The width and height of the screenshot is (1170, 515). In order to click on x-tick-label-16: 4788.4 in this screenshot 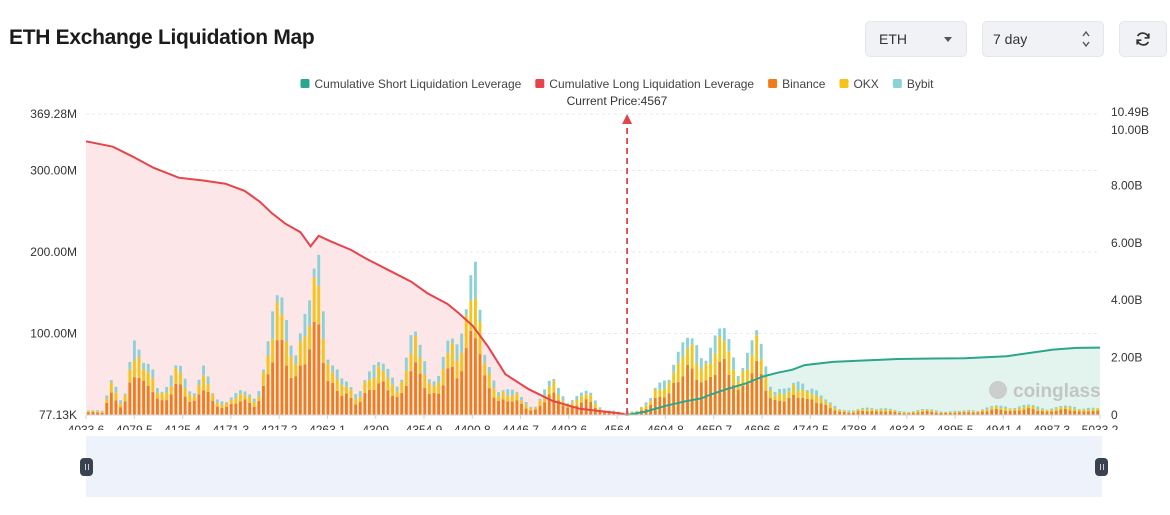, I will do `click(858, 426)`.